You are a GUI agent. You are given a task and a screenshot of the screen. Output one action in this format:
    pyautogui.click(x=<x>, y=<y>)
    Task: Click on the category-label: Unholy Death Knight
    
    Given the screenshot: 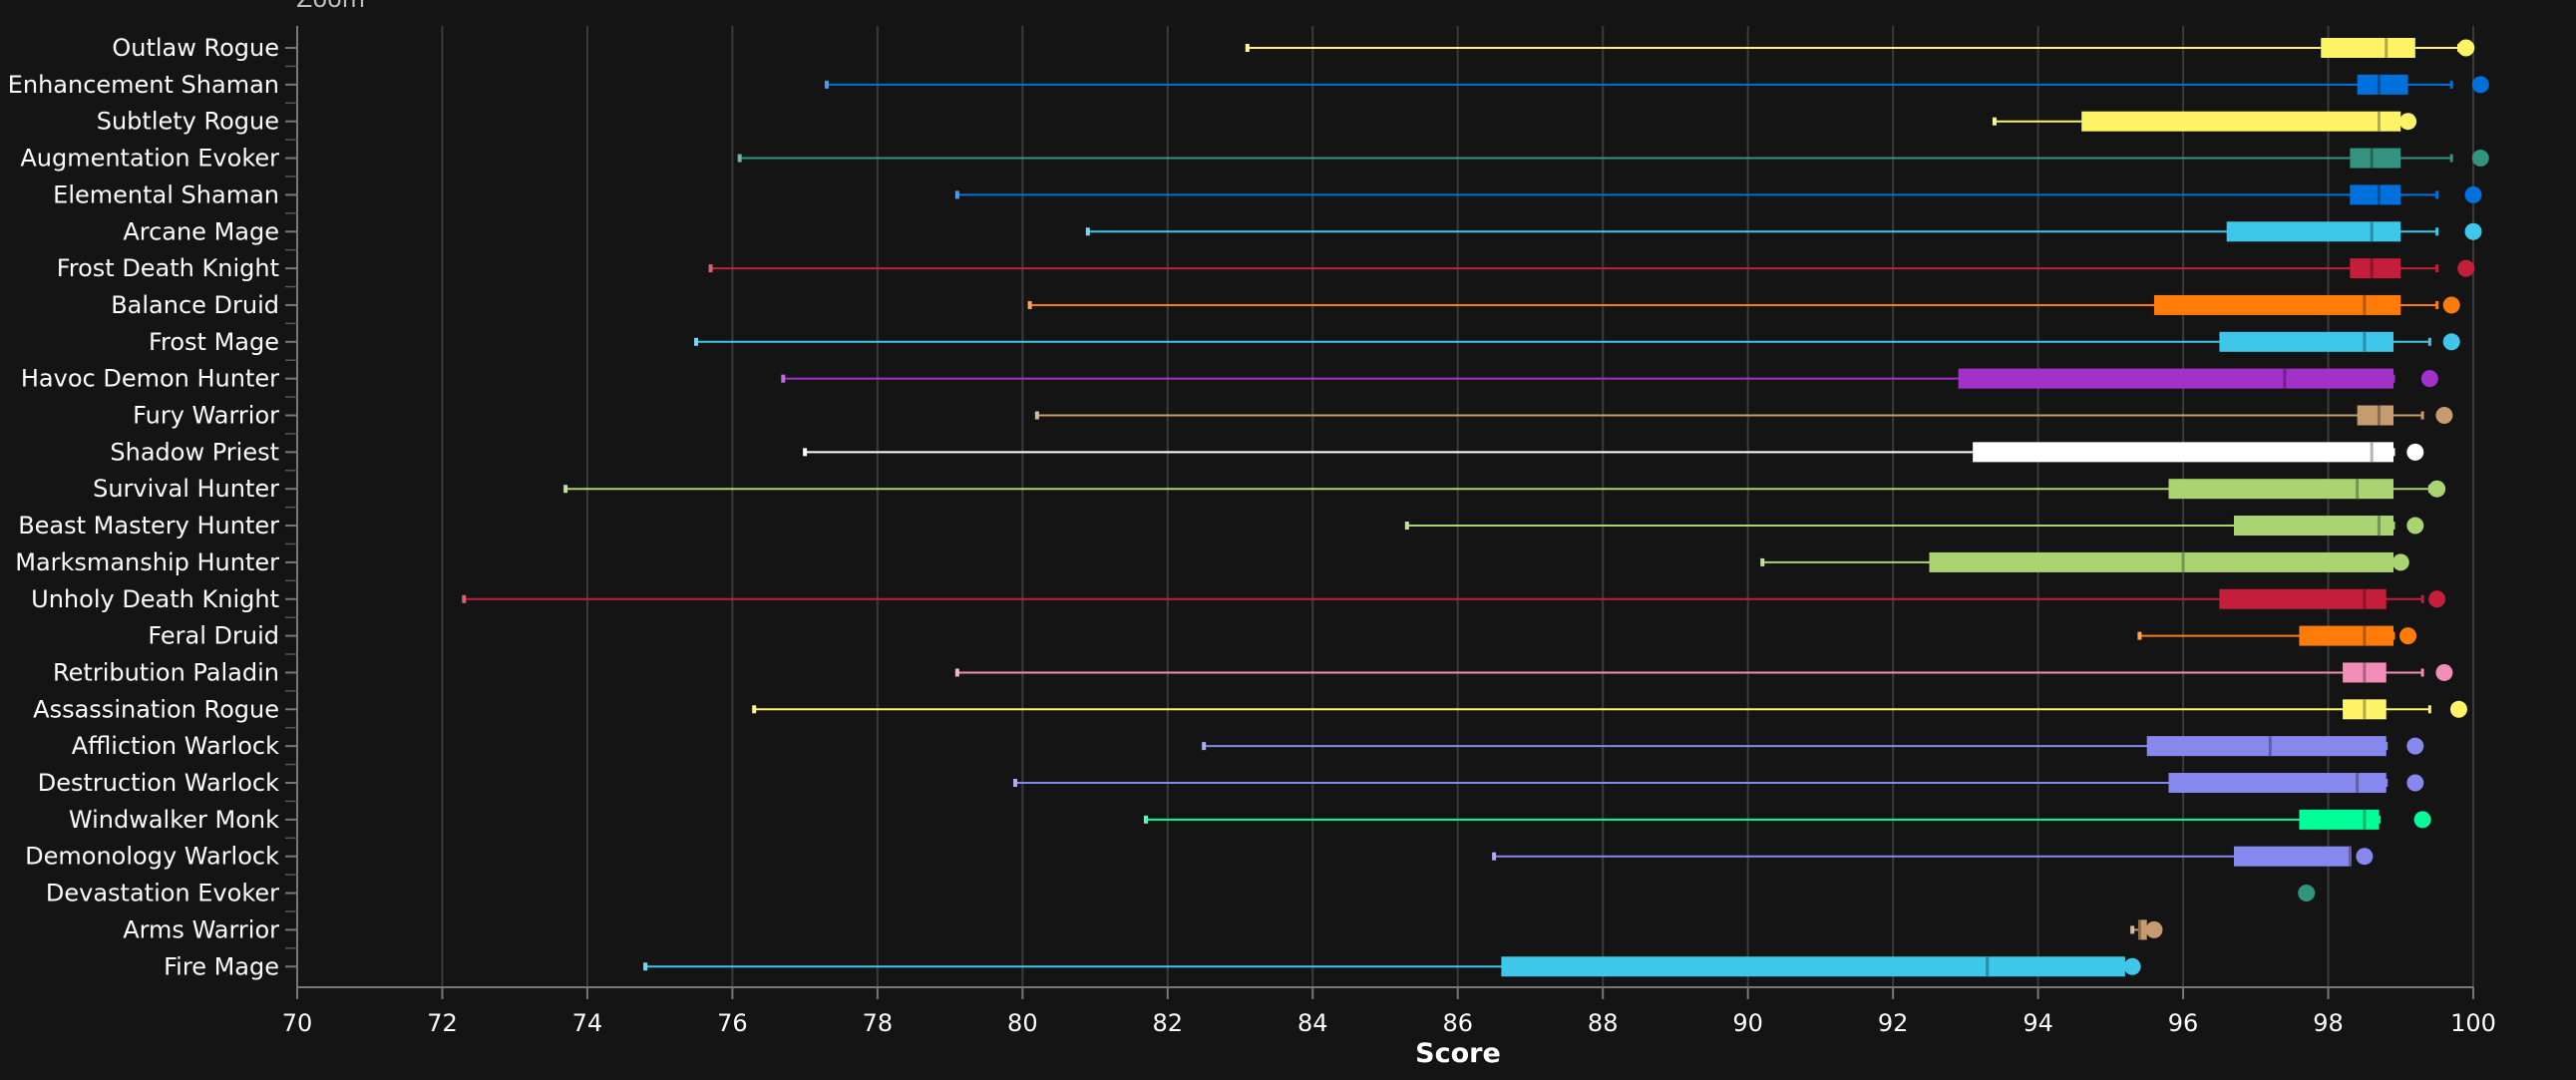 What is the action you would take?
    pyautogui.click(x=155, y=599)
    